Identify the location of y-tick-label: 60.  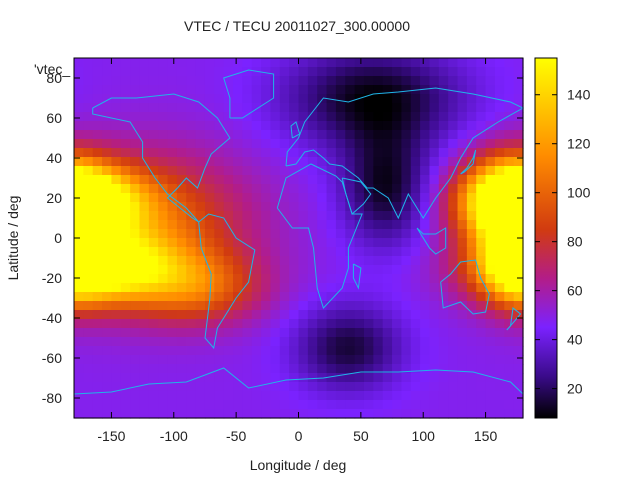
(54, 118).